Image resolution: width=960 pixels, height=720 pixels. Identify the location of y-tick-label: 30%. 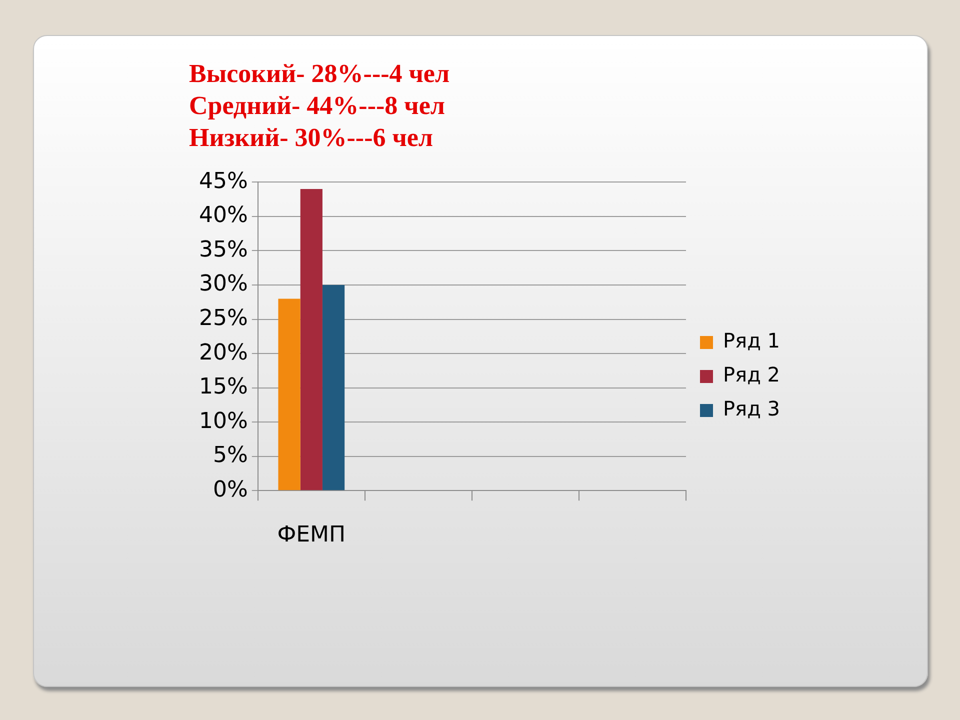
(223, 284).